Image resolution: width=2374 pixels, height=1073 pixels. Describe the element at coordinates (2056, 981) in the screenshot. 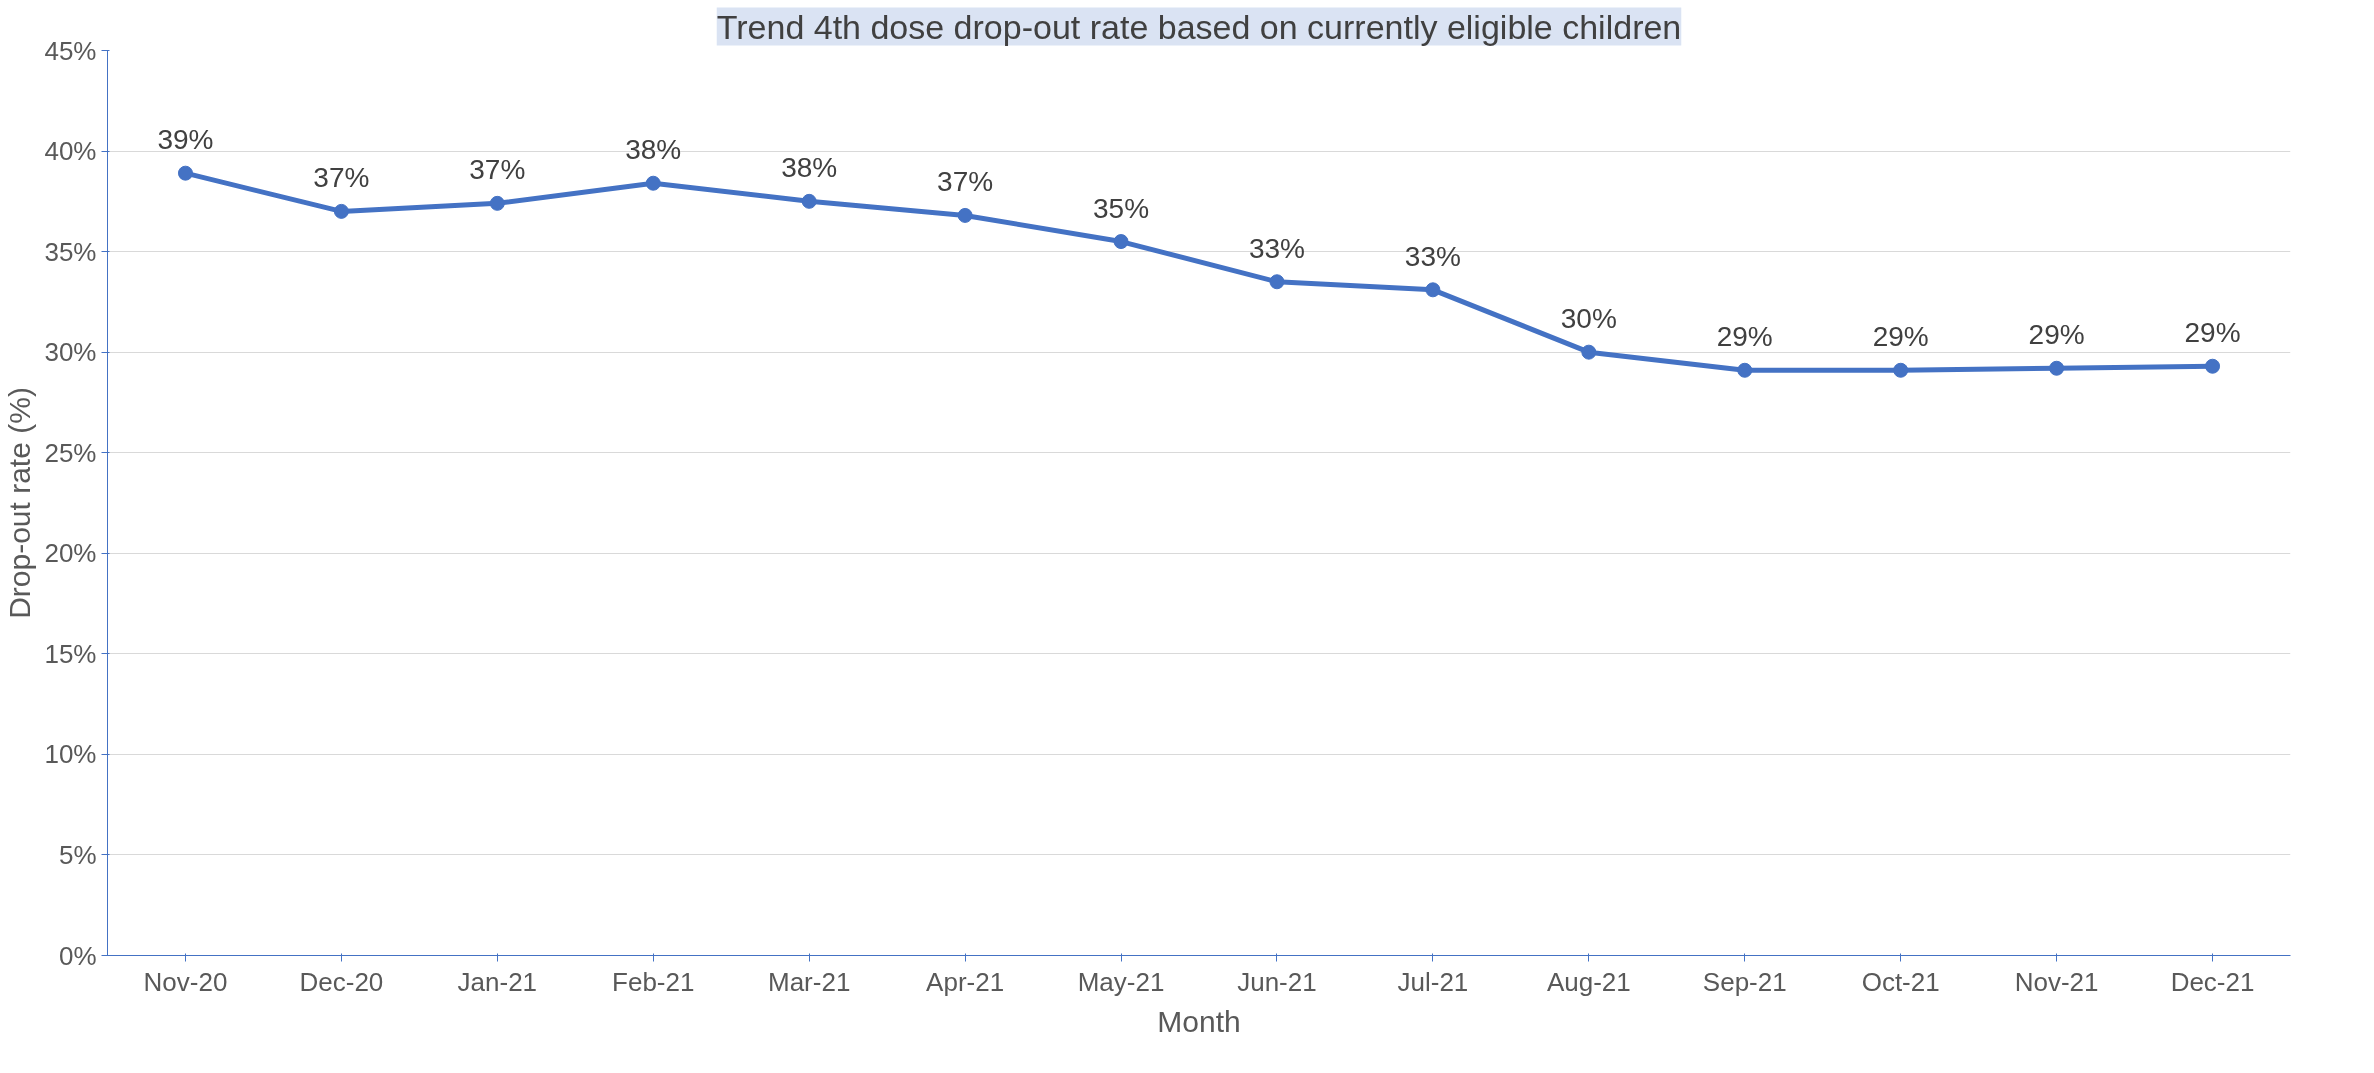

I see `x-tick-label: Nov-21` at that location.